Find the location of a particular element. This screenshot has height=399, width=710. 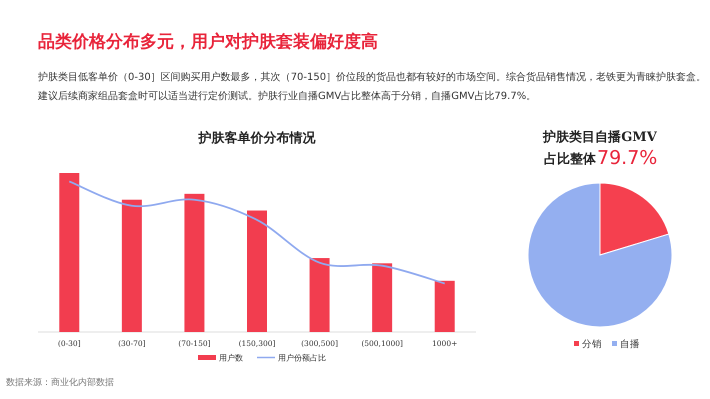

chart-title: 护肤客单价分布情况 is located at coordinates (257, 138).